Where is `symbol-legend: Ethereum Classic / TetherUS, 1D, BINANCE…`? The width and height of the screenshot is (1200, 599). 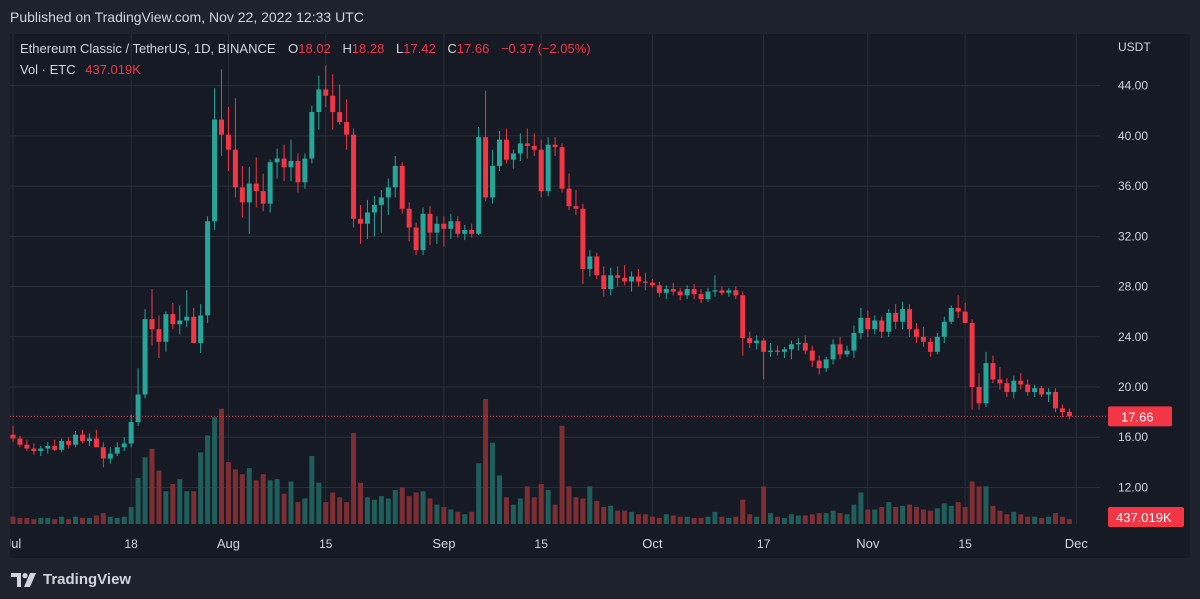
symbol-legend: Ethereum Classic / TetherUS, 1D, BINANCE… is located at coordinates (305, 48).